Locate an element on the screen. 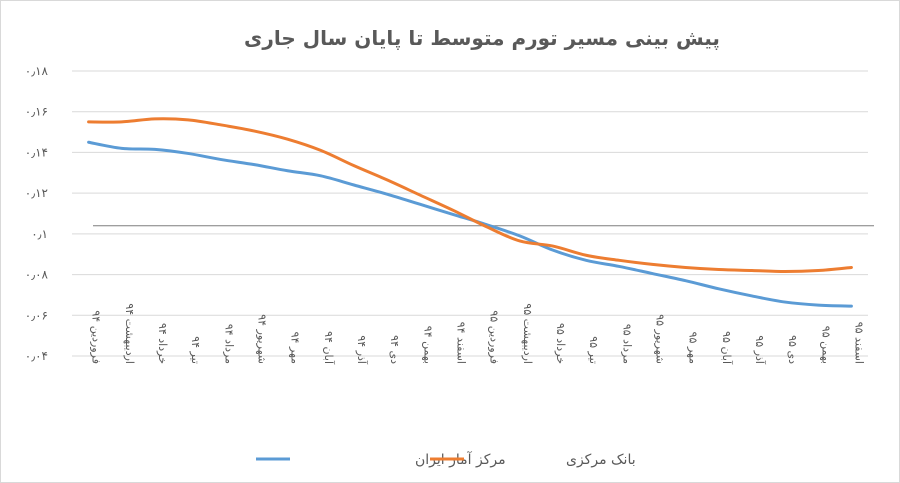 This screenshot has height=483, width=900. x-tick-label: بهمن ۹۴ is located at coordinates (427, 345).